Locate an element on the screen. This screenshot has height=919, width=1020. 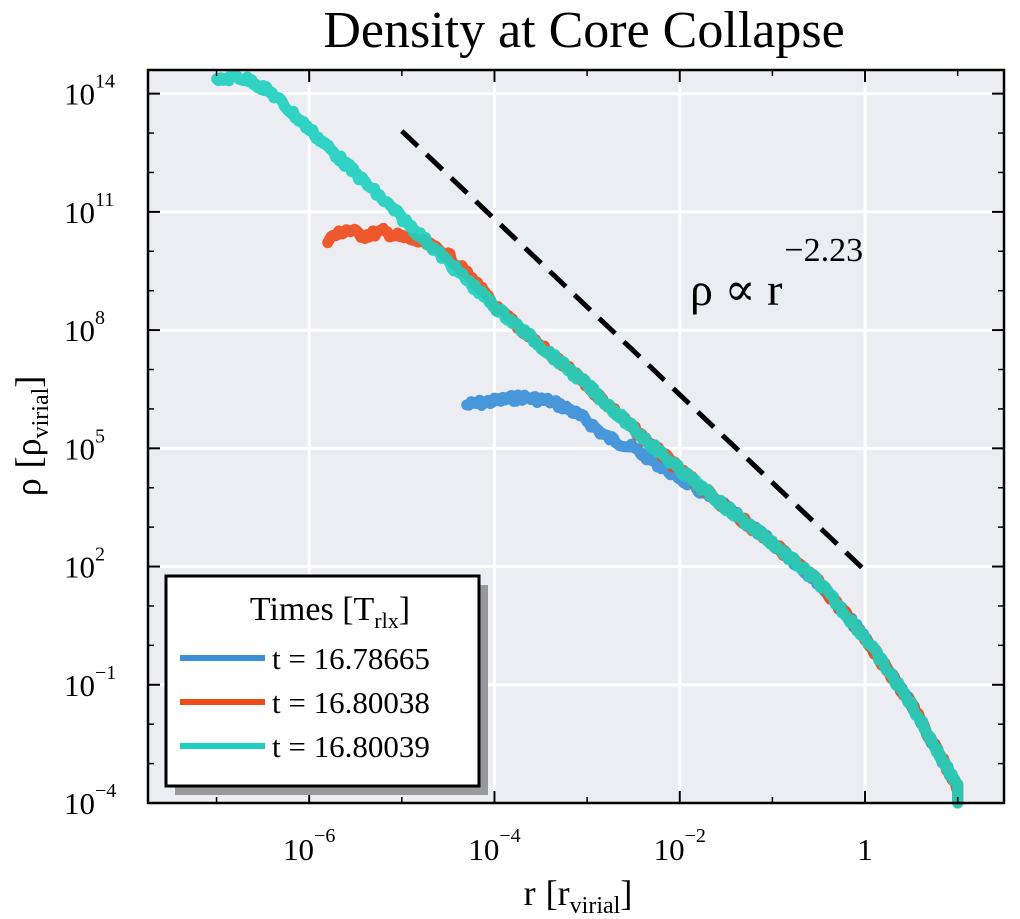
x-tick-label: 1 is located at coordinates (865, 849).